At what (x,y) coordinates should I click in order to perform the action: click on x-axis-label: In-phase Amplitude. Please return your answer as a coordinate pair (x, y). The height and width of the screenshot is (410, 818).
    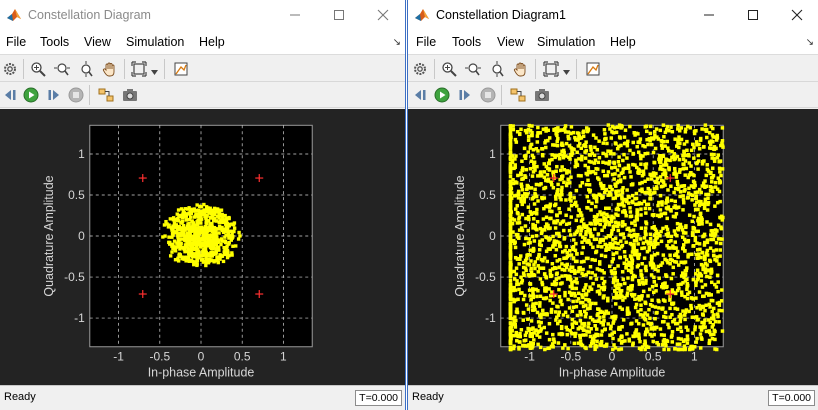
    Looking at the image, I should click on (201, 373).